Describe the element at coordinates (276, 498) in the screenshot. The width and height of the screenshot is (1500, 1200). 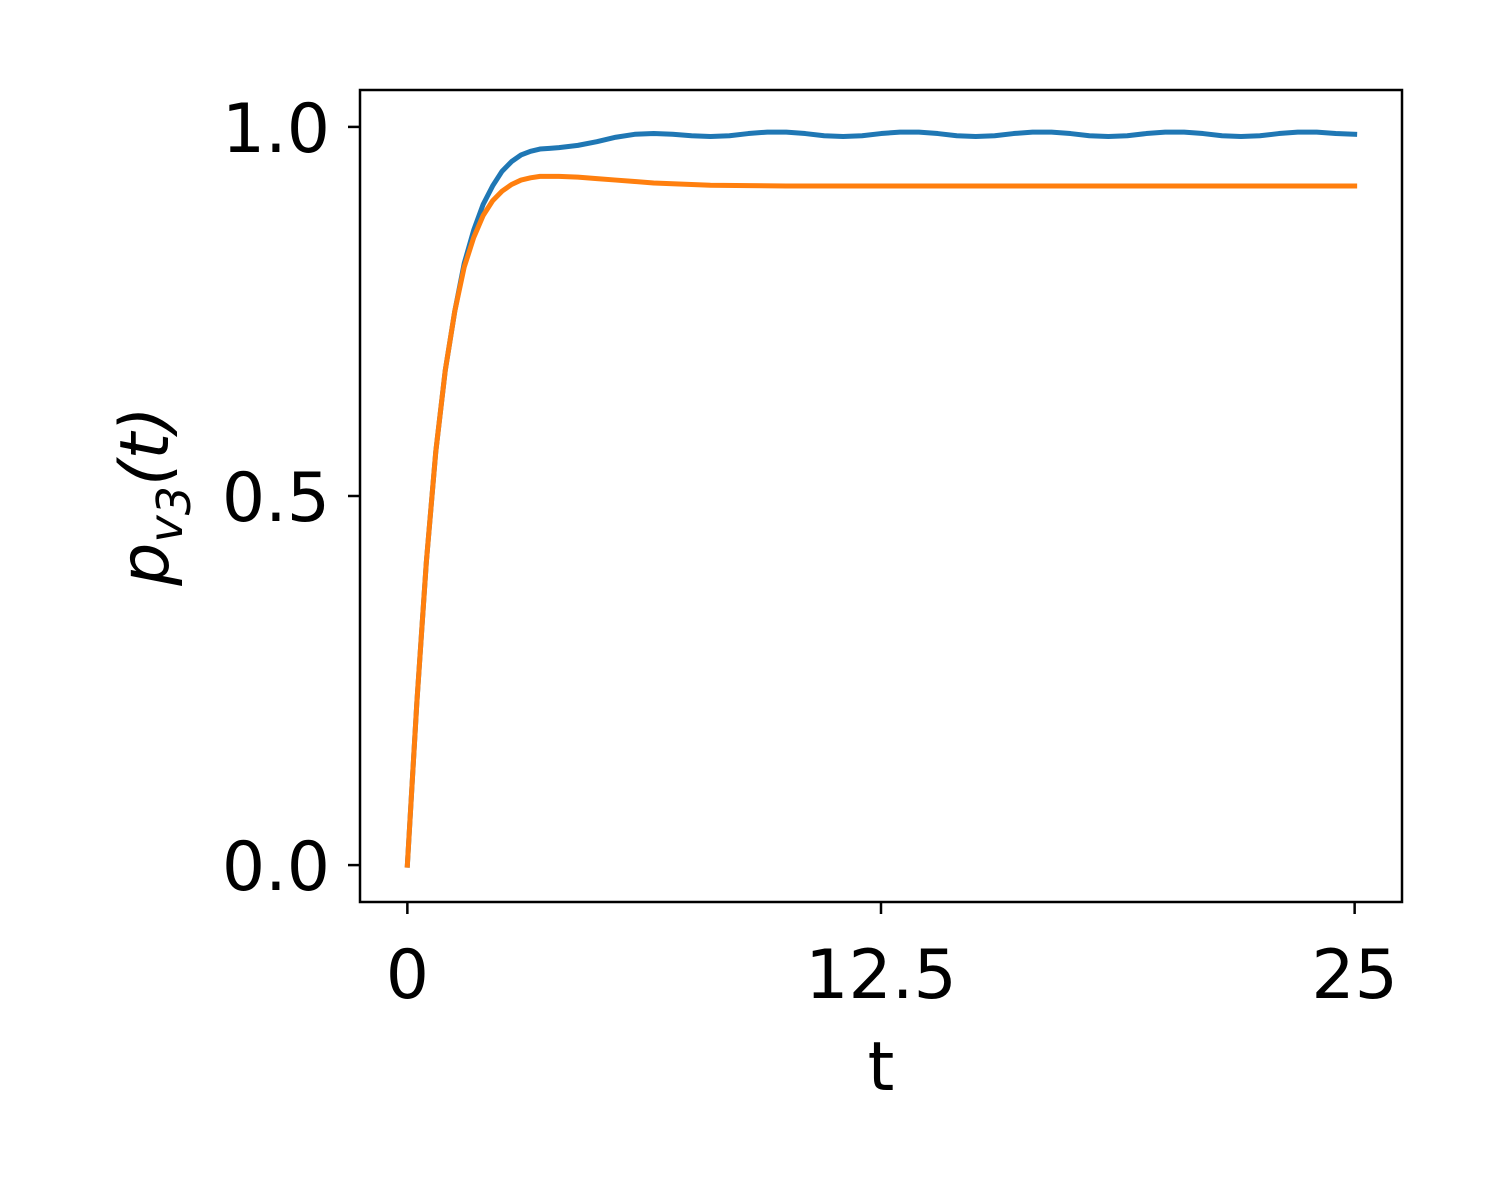
I see `y-tick-label: 0.5` at that location.